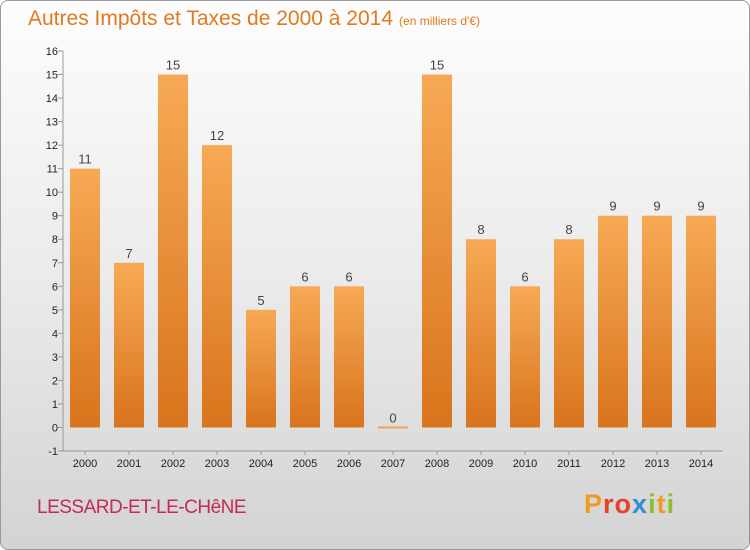 This screenshot has width=750, height=550. Describe the element at coordinates (55, 217) in the screenshot. I see `y-tick-label: 9` at that location.